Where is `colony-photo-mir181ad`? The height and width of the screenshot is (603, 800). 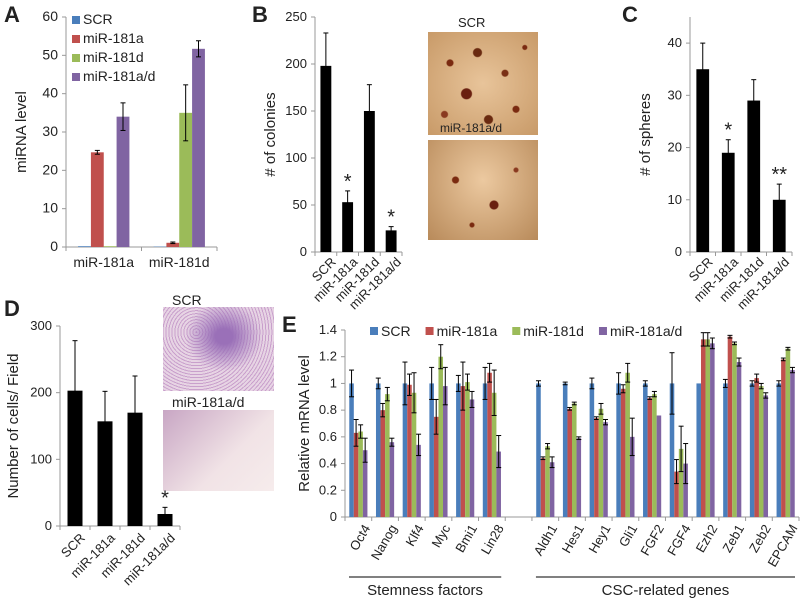
colony-photo-mir181ad is located at coordinates (483, 190).